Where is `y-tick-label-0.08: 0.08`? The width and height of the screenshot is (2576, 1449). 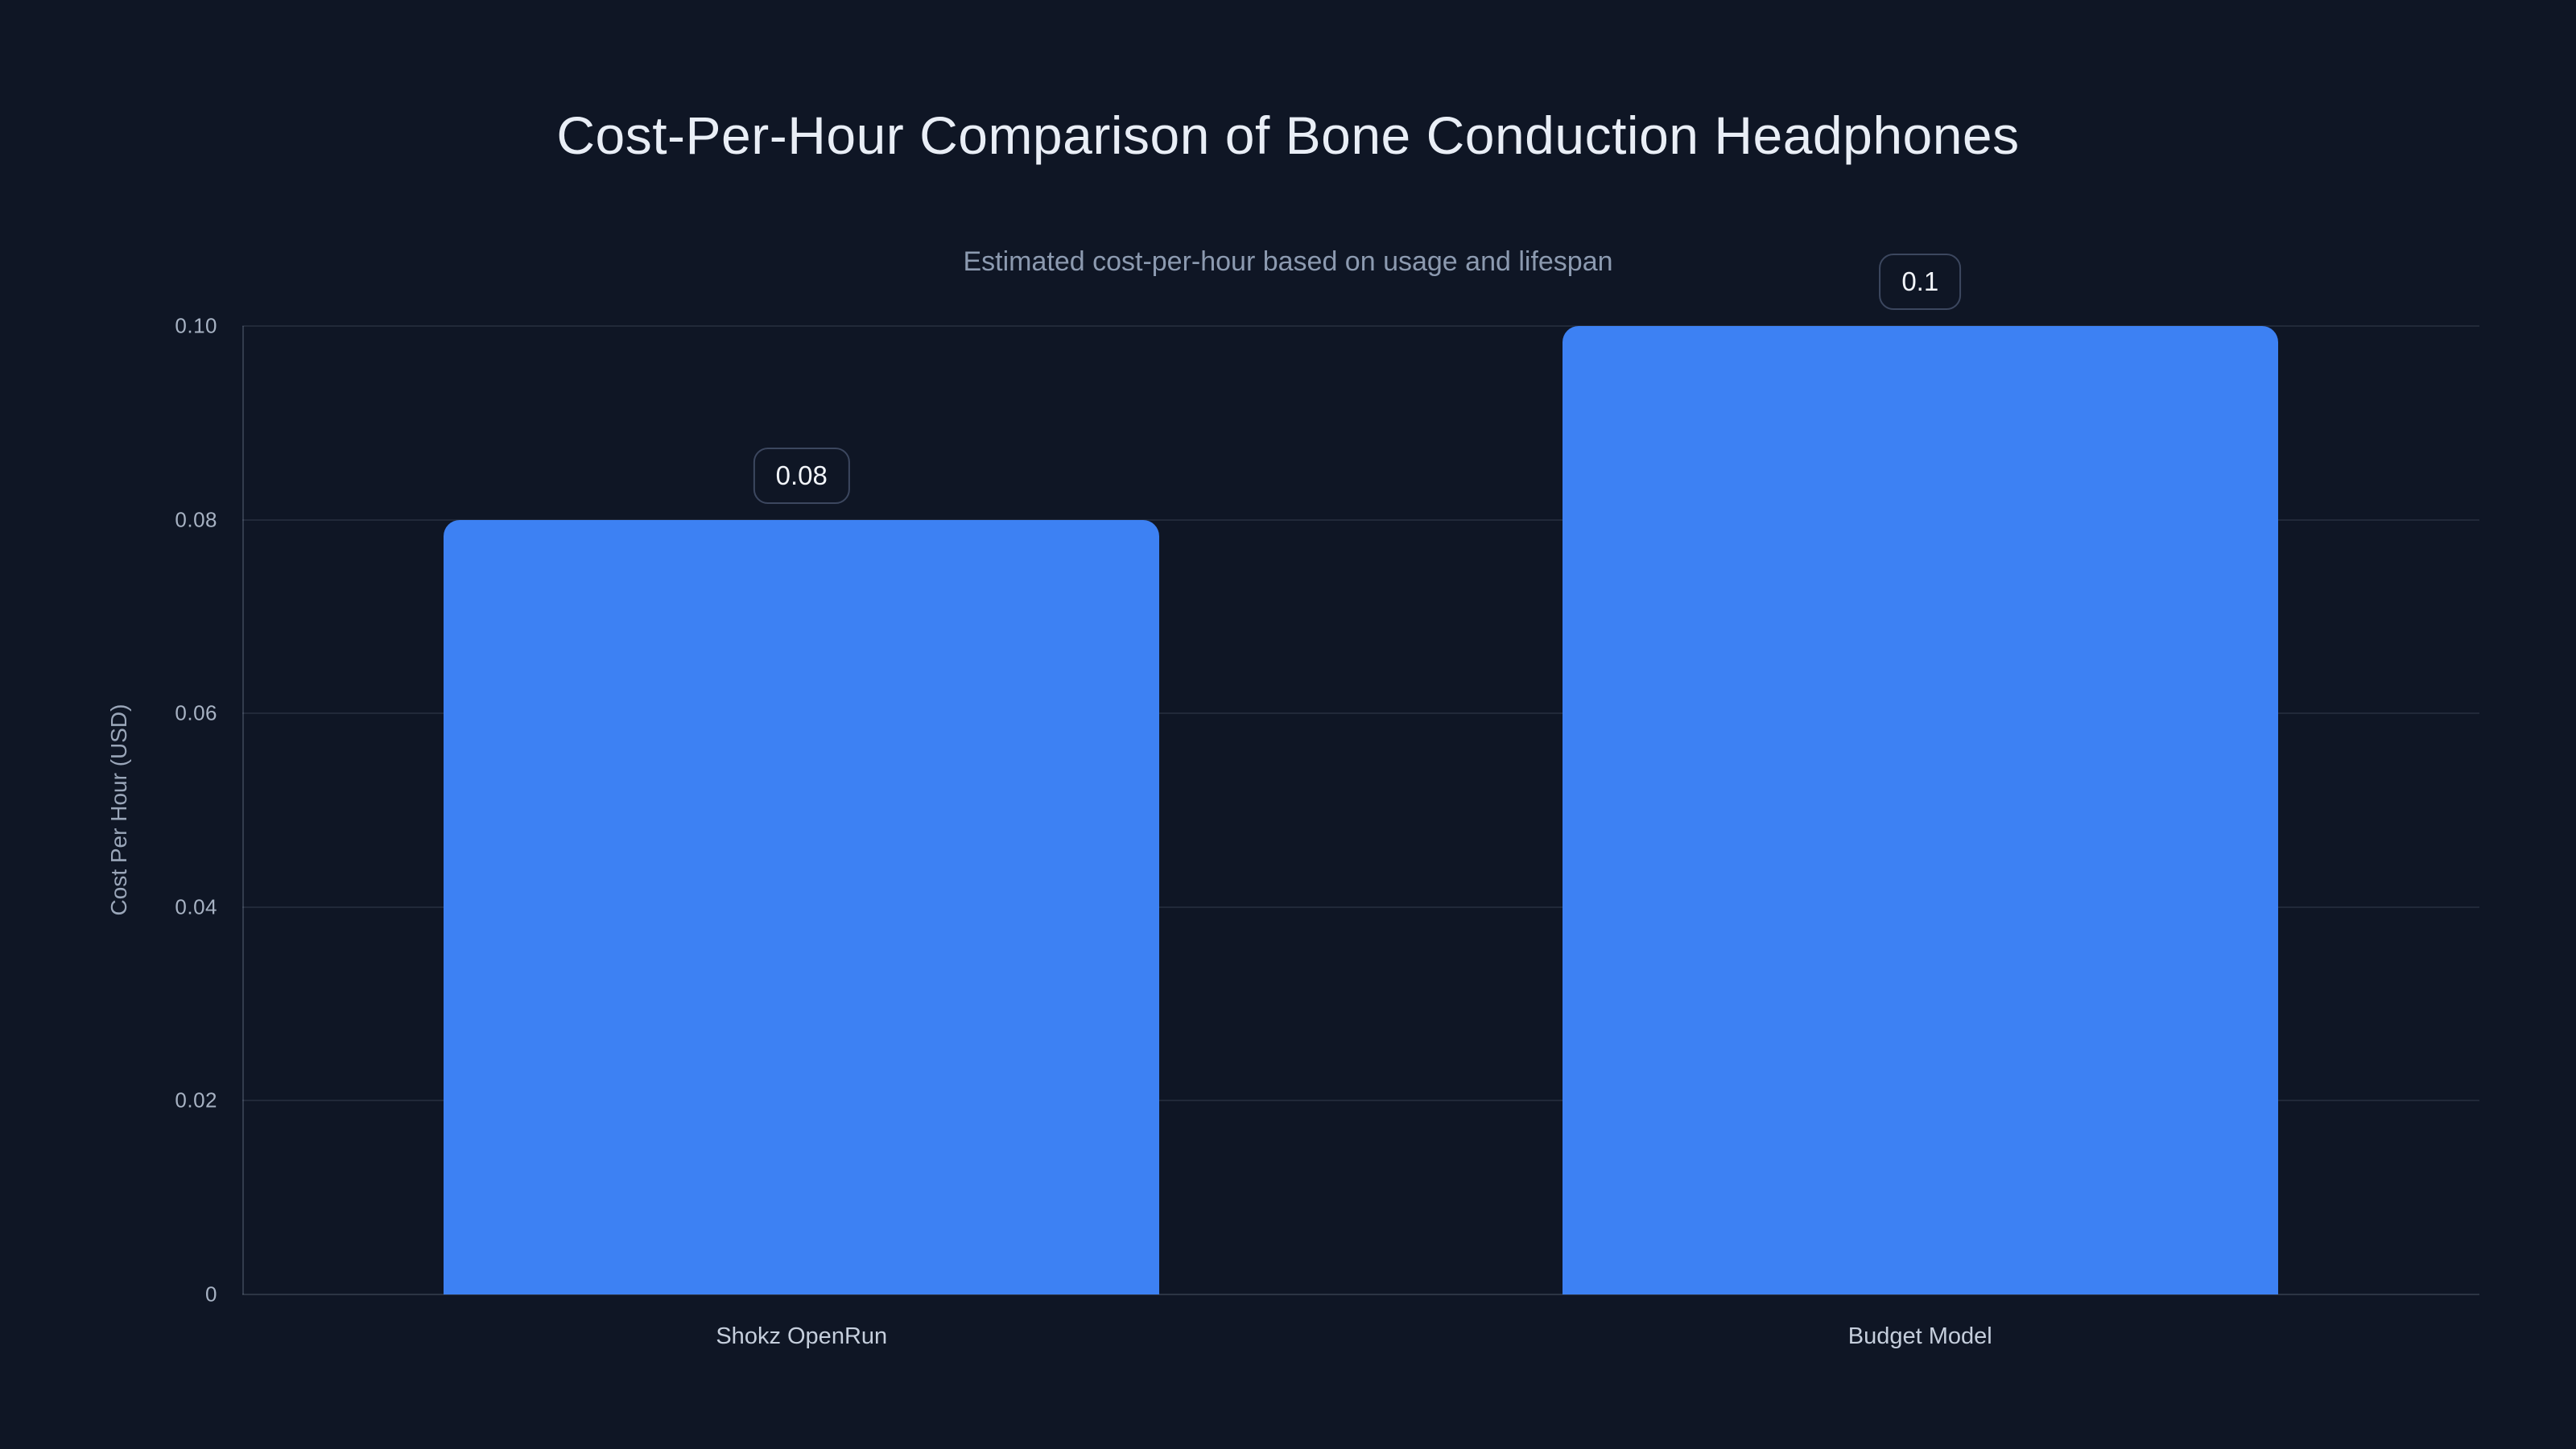 y-tick-label-0.08: 0.08 is located at coordinates (196, 519).